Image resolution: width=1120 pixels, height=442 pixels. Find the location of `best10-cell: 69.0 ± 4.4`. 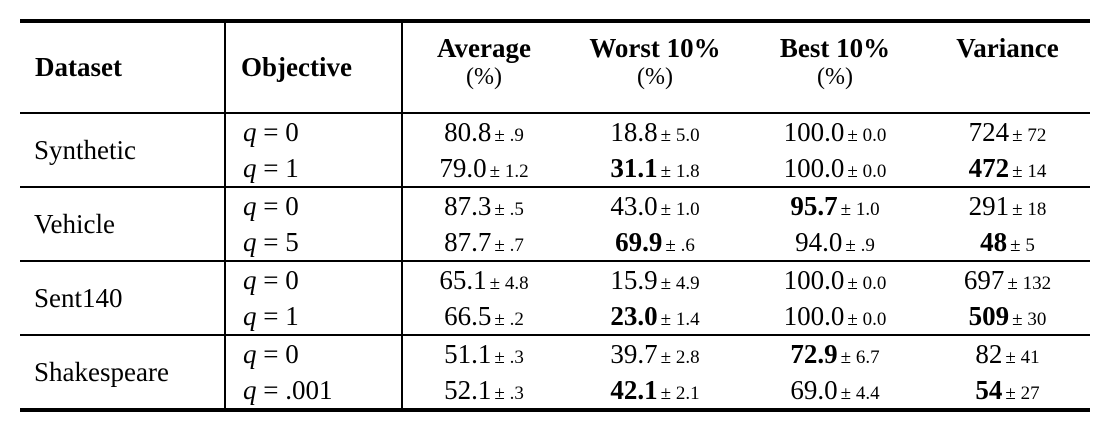

best10-cell: 69.0 ± 4.4 is located at coordinates (835, 391).